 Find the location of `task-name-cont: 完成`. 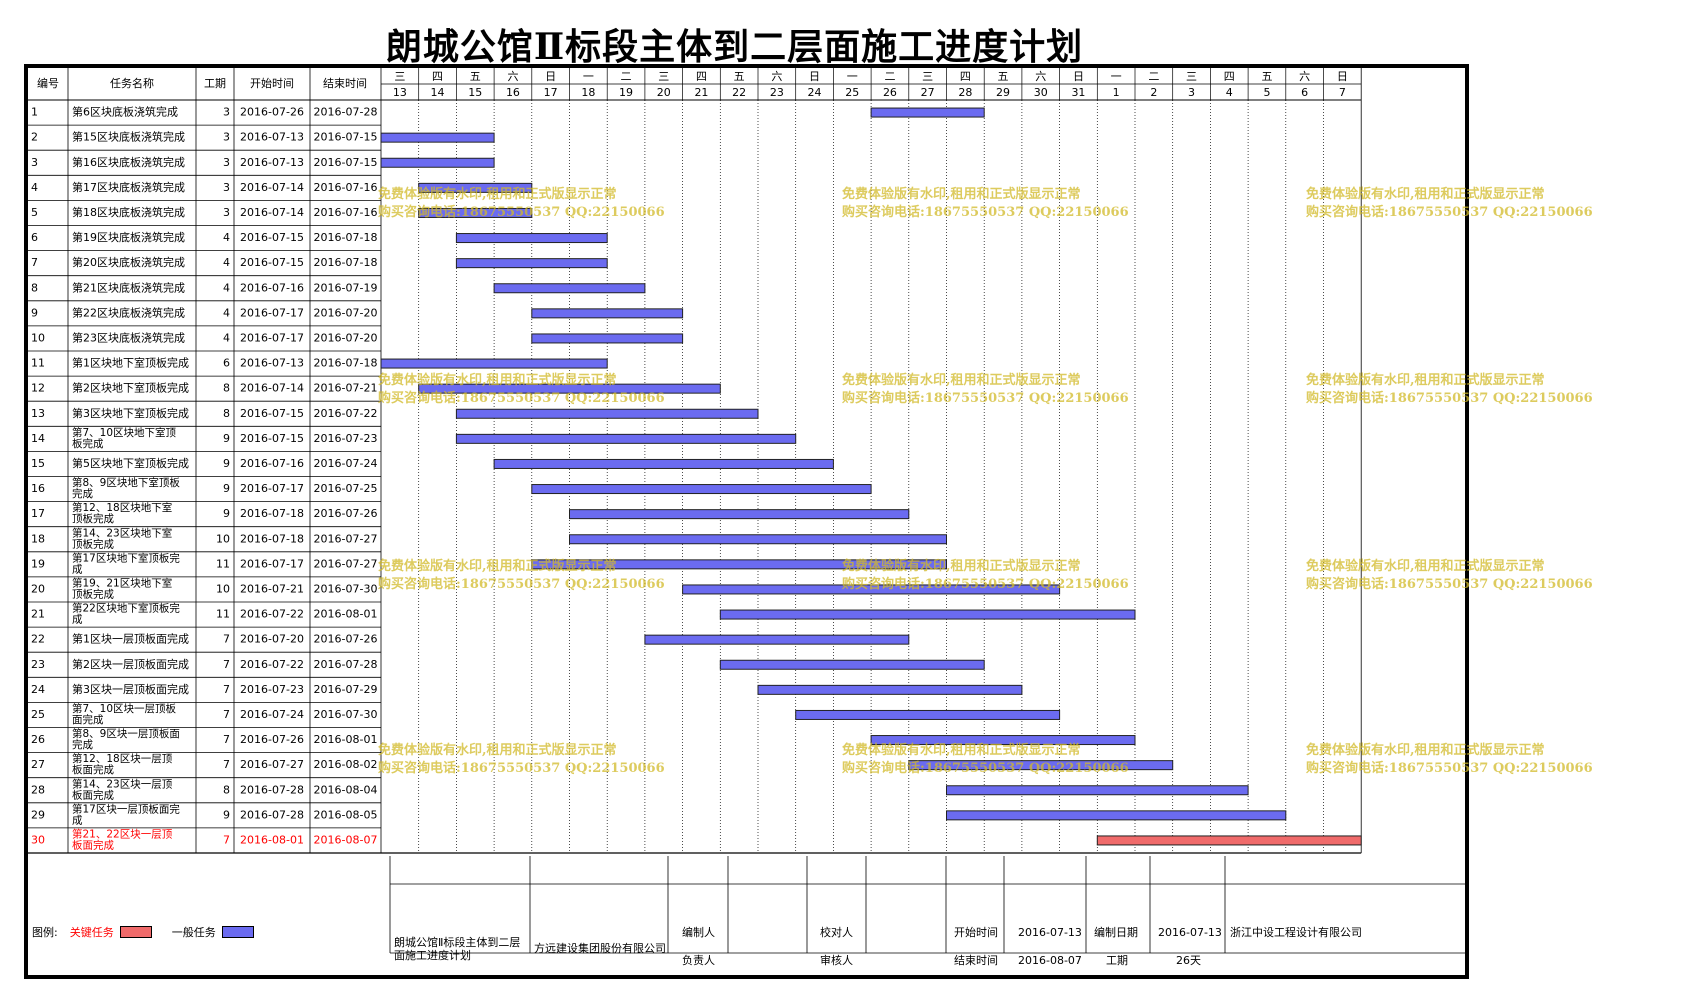

task-name-cont: 完成 is located at coordinates (82, 744).